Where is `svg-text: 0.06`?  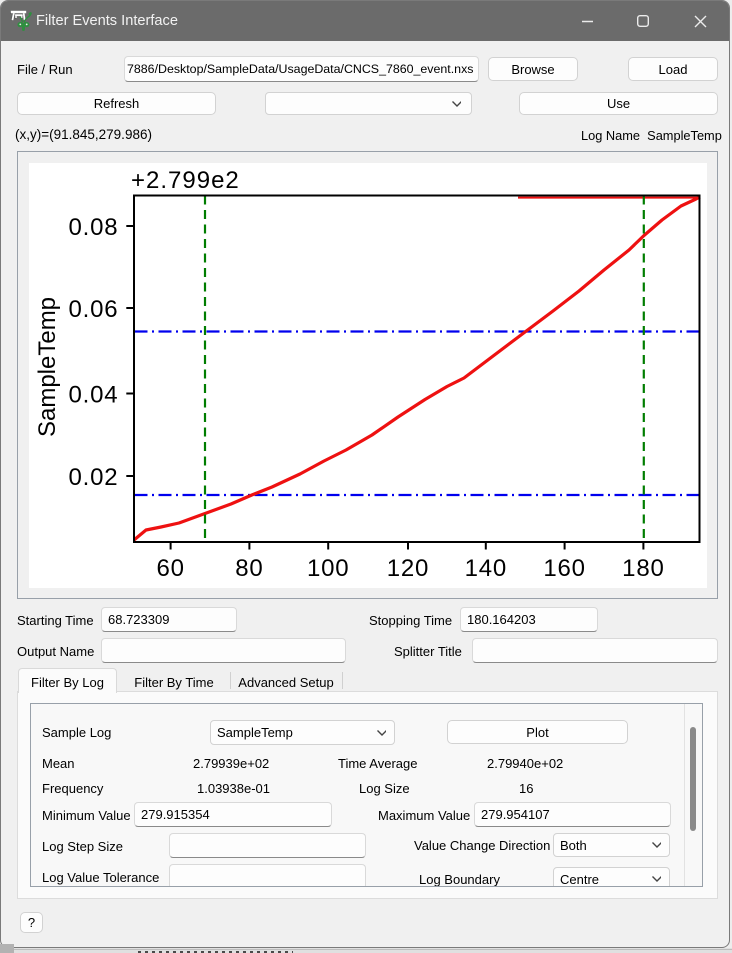
svg-text: 0.06 is located at coordinates (93, 309).